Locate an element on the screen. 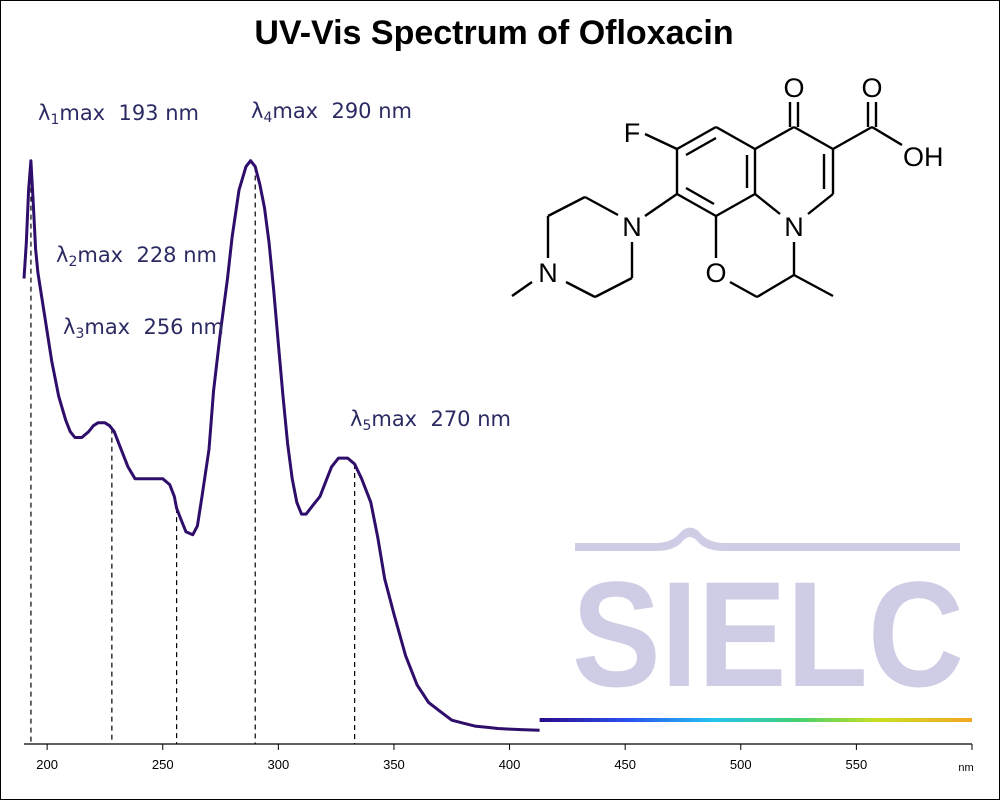  x-tick-label: 200 is located at coordinates (47, 764).